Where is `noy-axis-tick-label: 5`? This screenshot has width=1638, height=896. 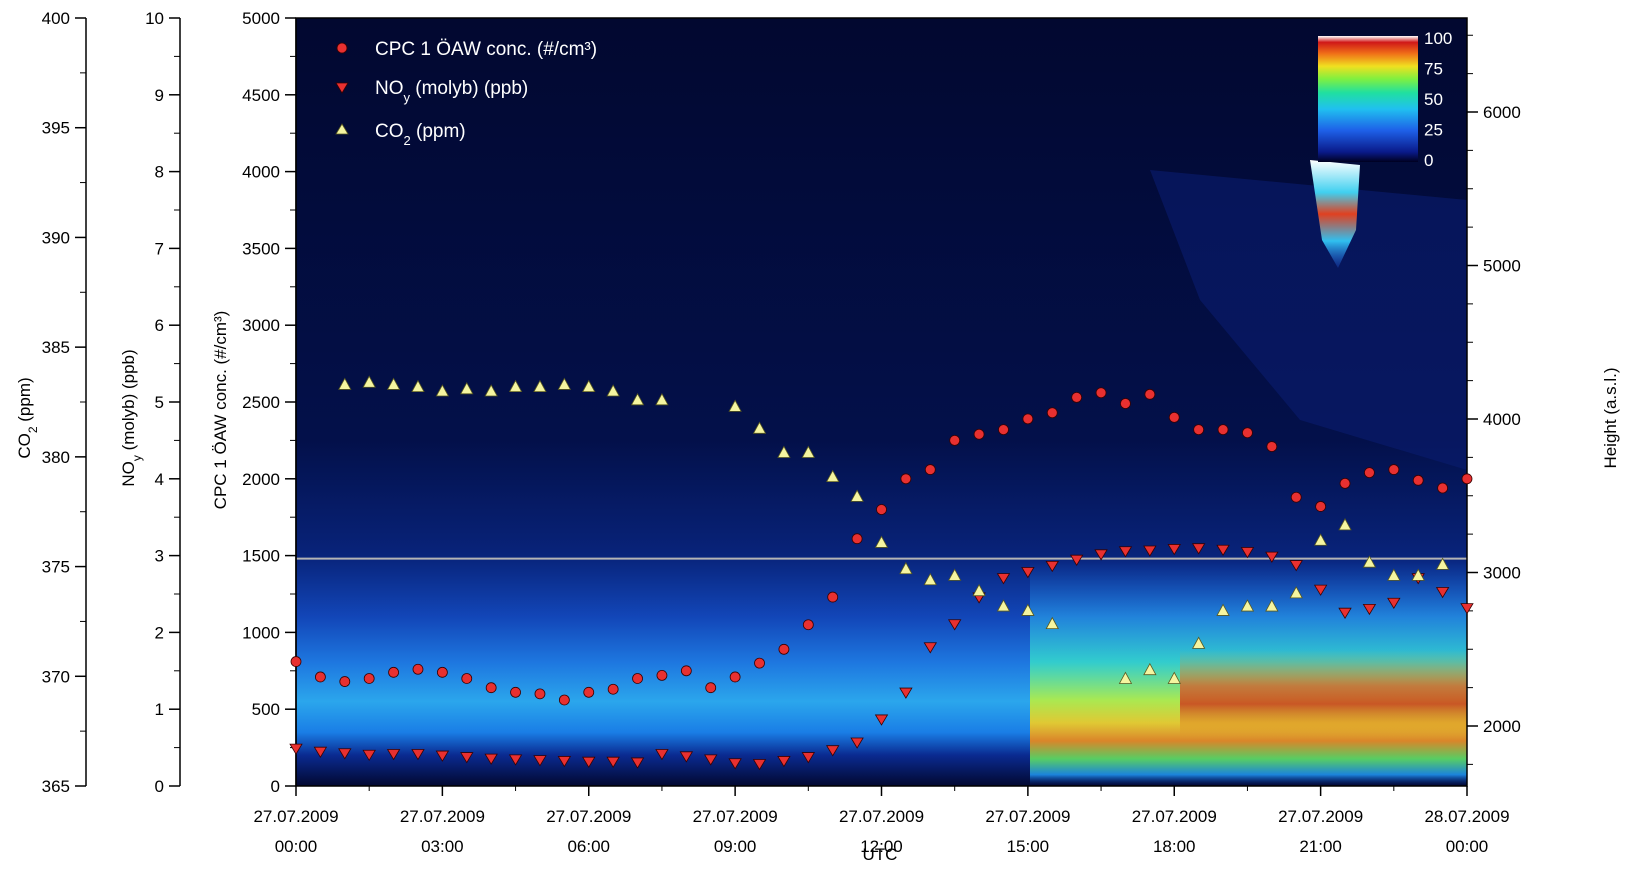
noy-axis-tick-label: 5 is located at coordinates (159, 402).